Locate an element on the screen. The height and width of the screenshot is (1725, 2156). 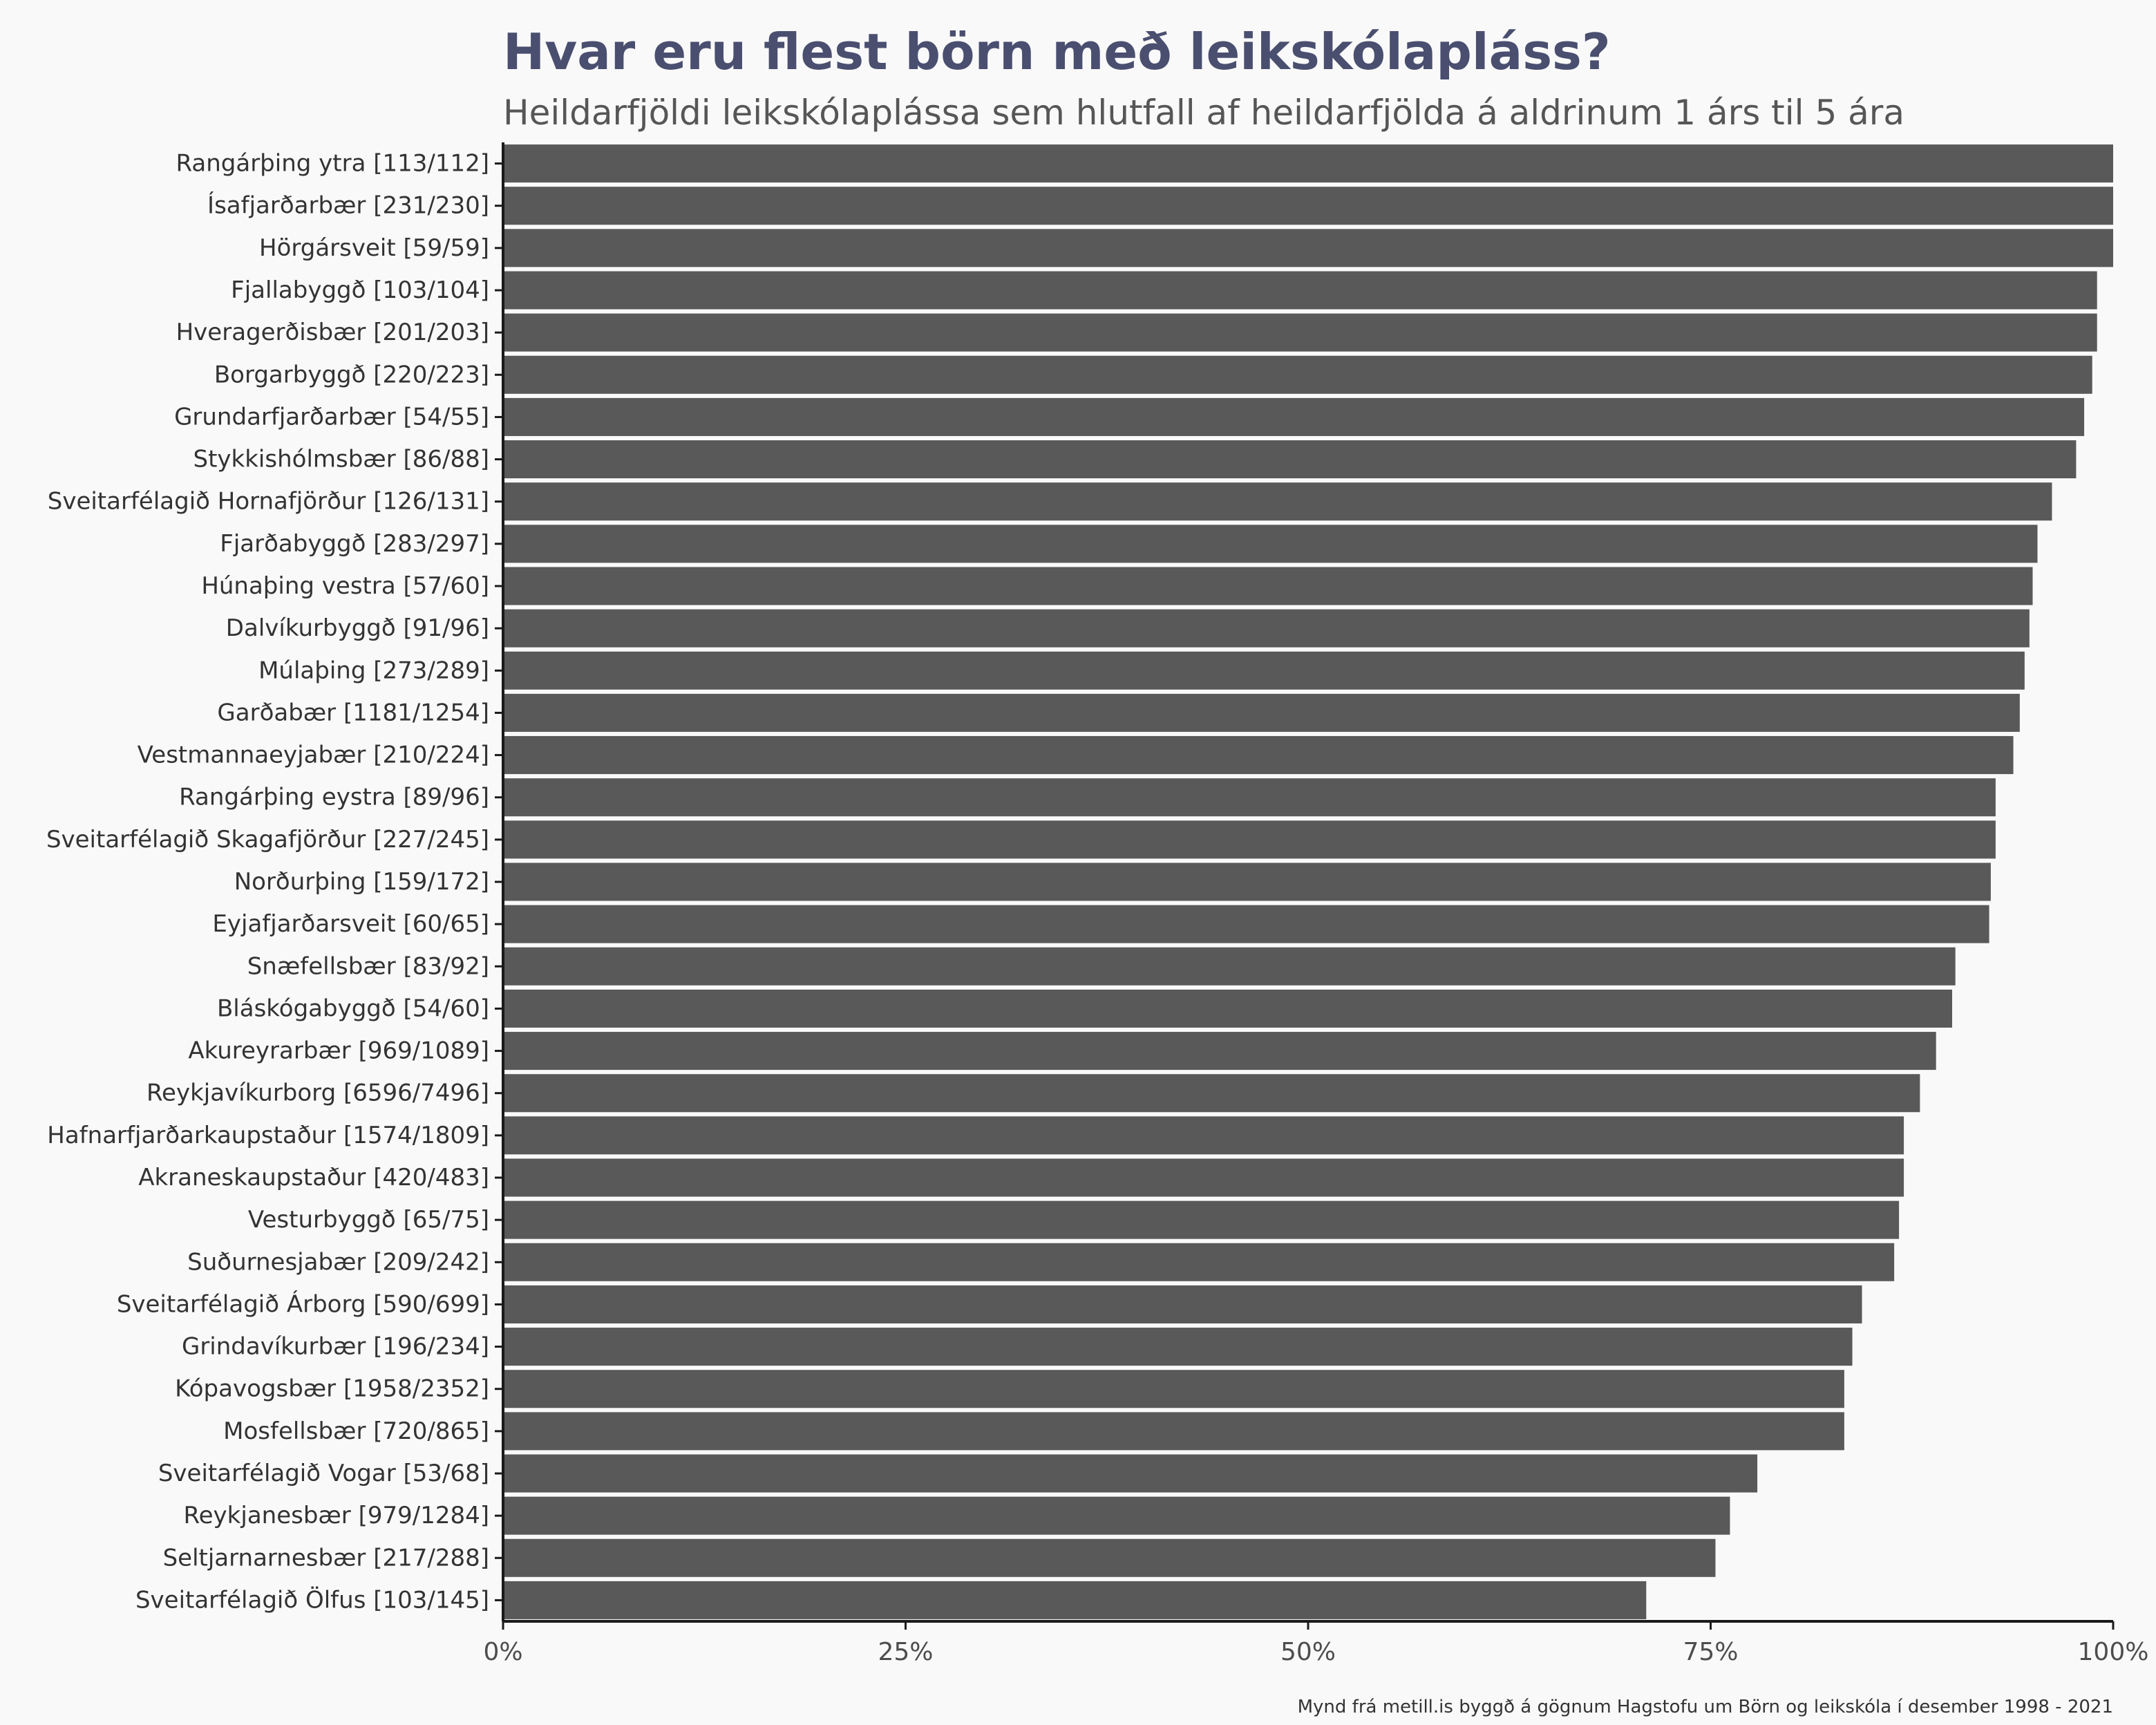
category-label: Fjallabyggð [103/104] is located at coordinates (360, 290).